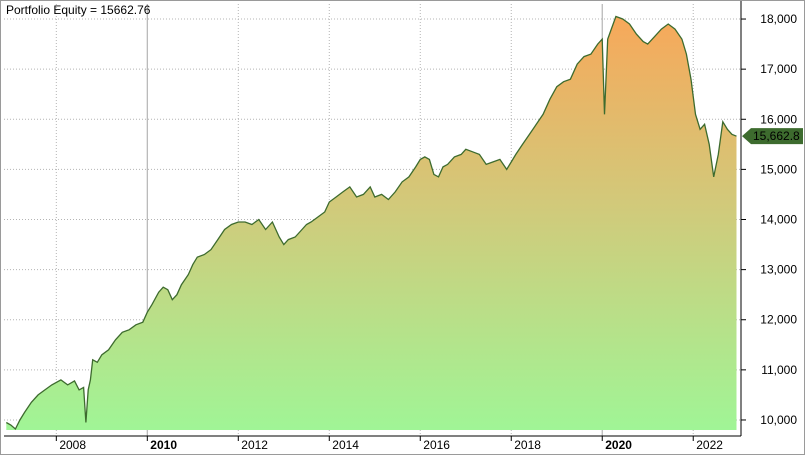 Image resolution: width=805 pixels, height=455 pixels. Describe the element at coordinates (163, 445) in the screenshot. I see `x-tick-label: 2010` at that location.